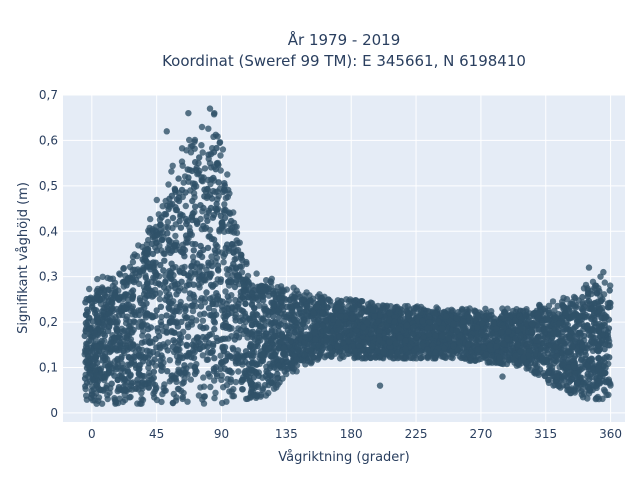 This screenshot has width=640, height=480. Describe the element at coordinates (48, 368) in the screenshot. I see `y-tick-label: 0,1` at that location.